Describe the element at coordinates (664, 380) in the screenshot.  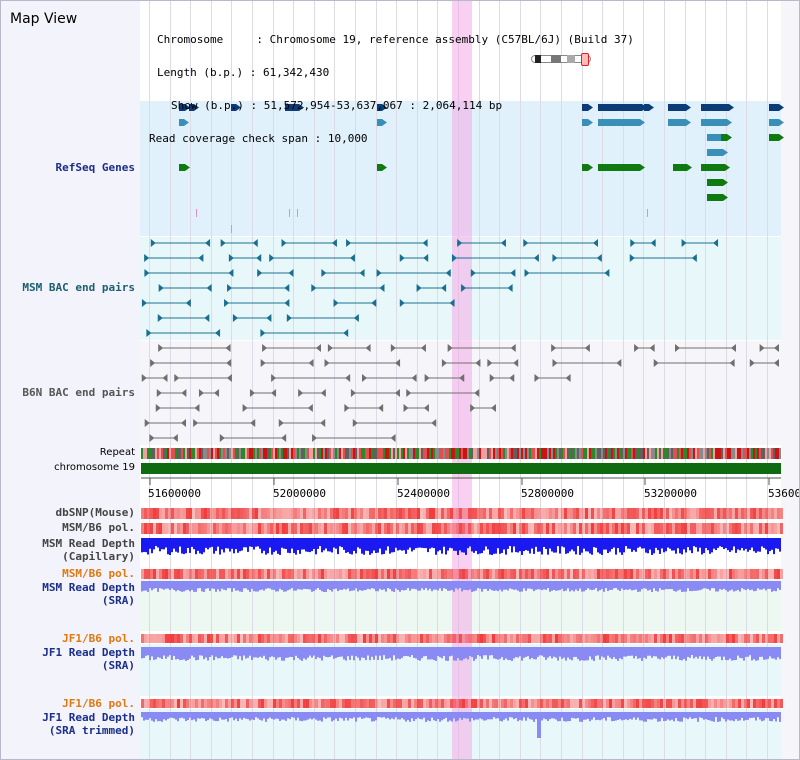
I see `grid-line` at that location.